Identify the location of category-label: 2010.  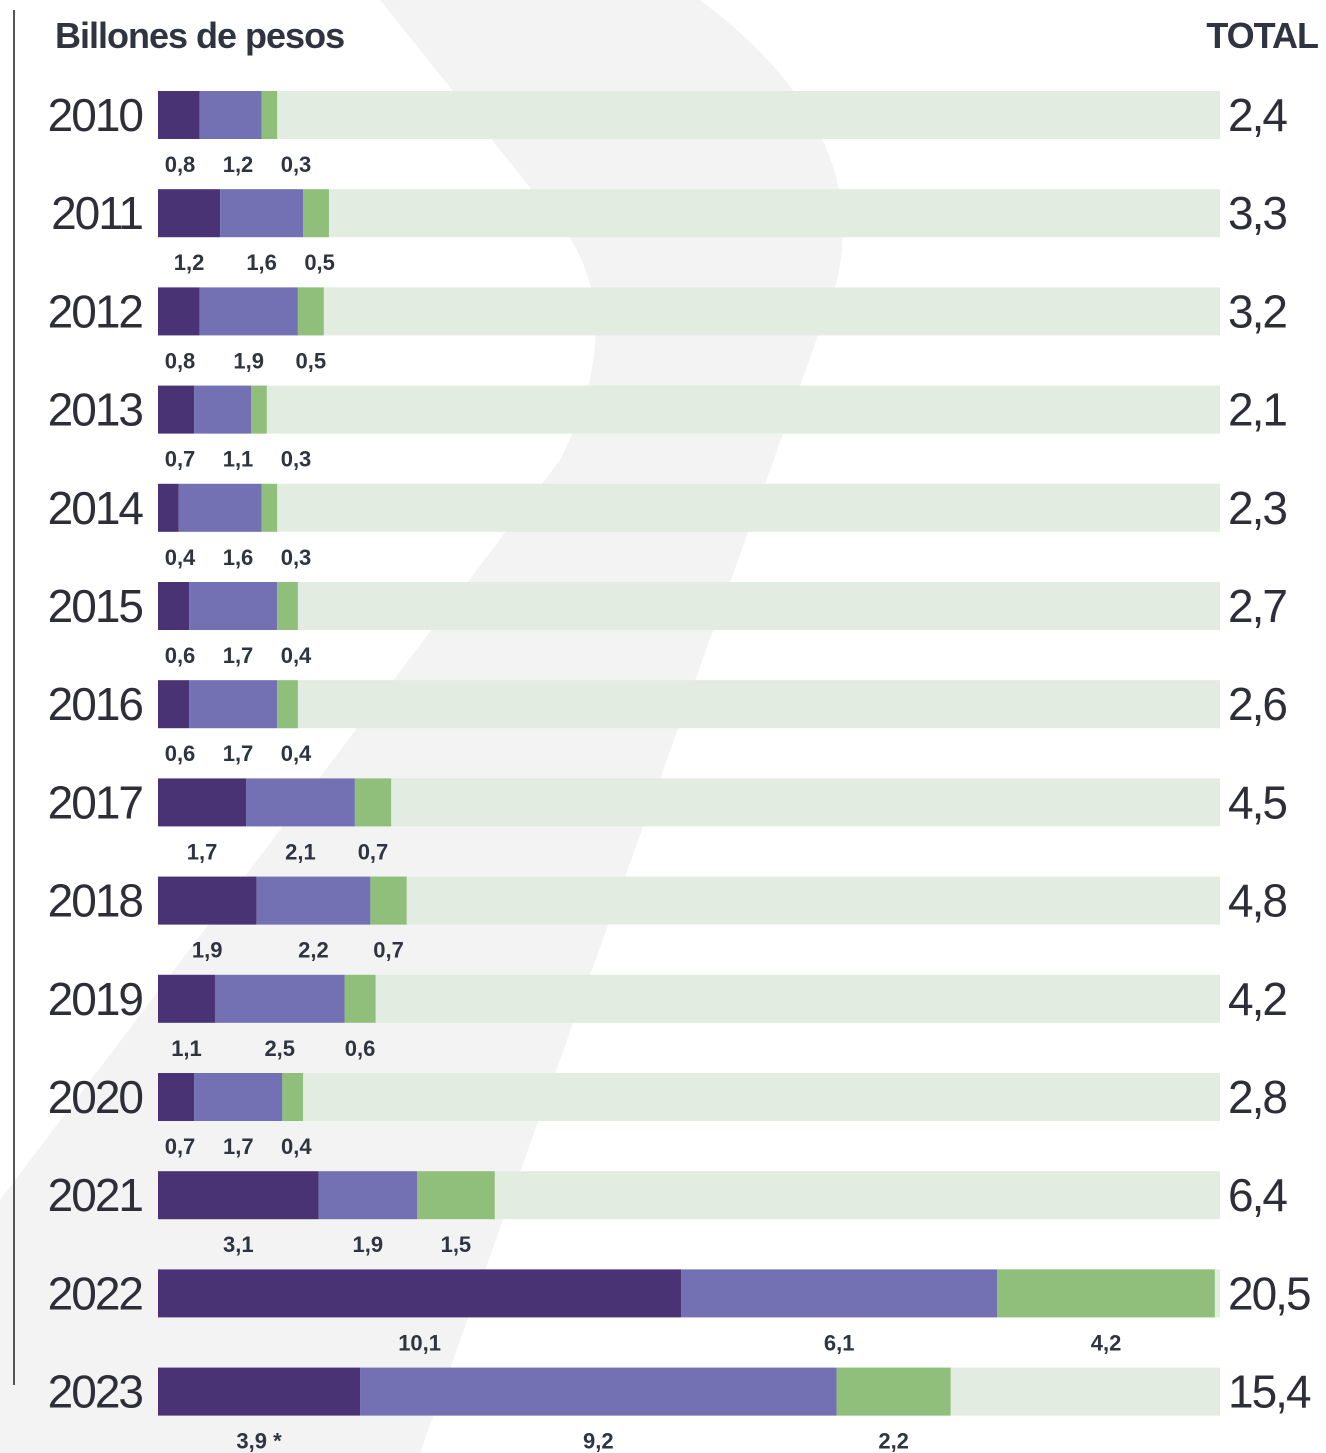
(95, 115).